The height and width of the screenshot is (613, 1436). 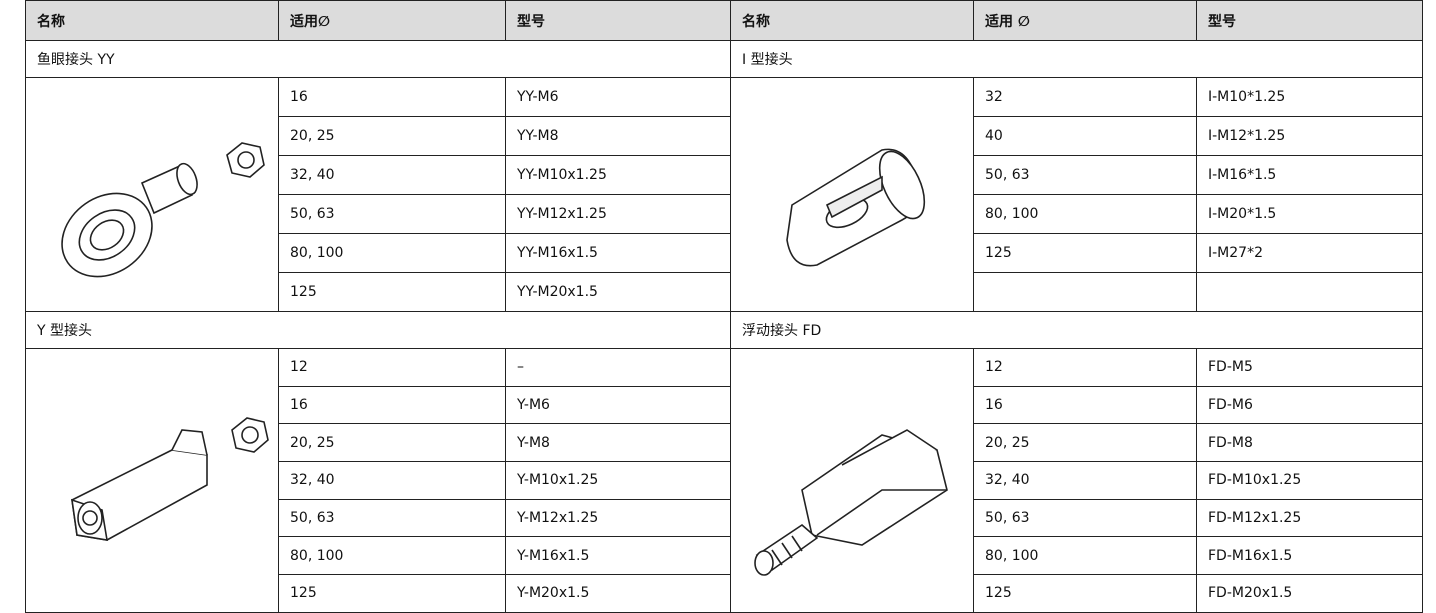 I want to click on diameter-cell: 40, so click(x=1085, y=136).